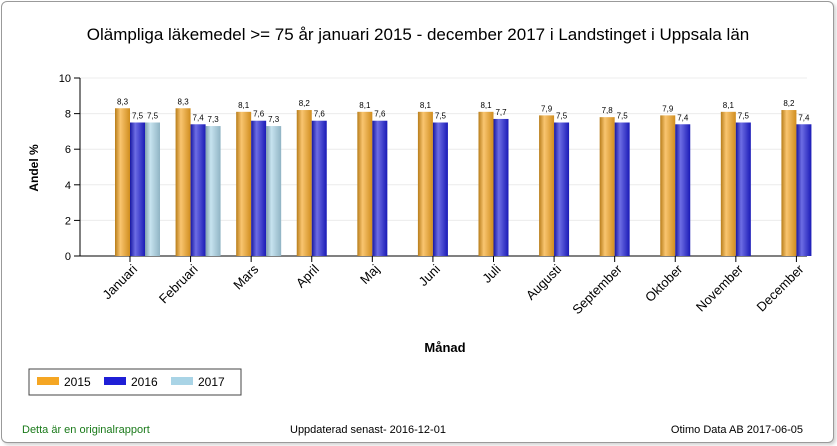  What do you see at coordinates (48, 381) in the screenshot?
I see `legend-swatch-2015` at bounding box center [48, 381].